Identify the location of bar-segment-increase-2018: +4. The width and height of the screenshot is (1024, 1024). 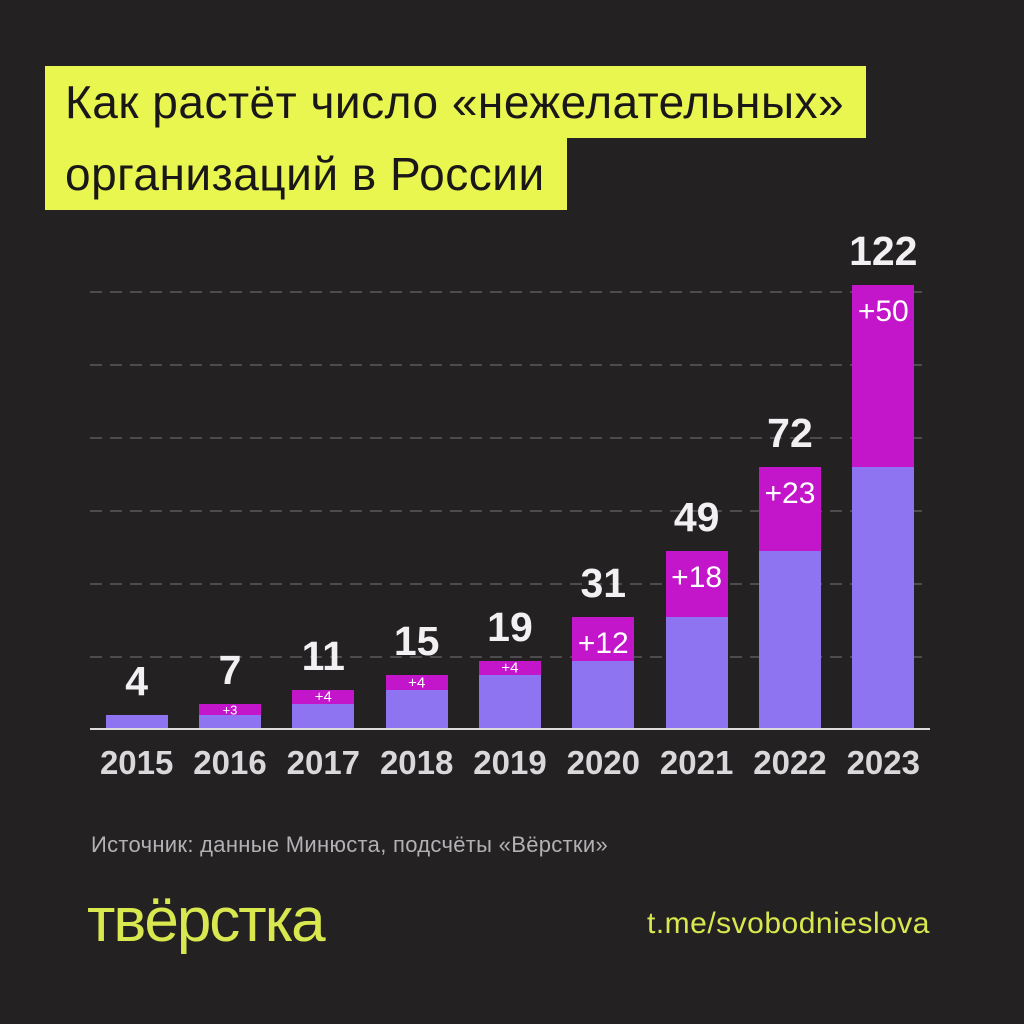
(416, 683).